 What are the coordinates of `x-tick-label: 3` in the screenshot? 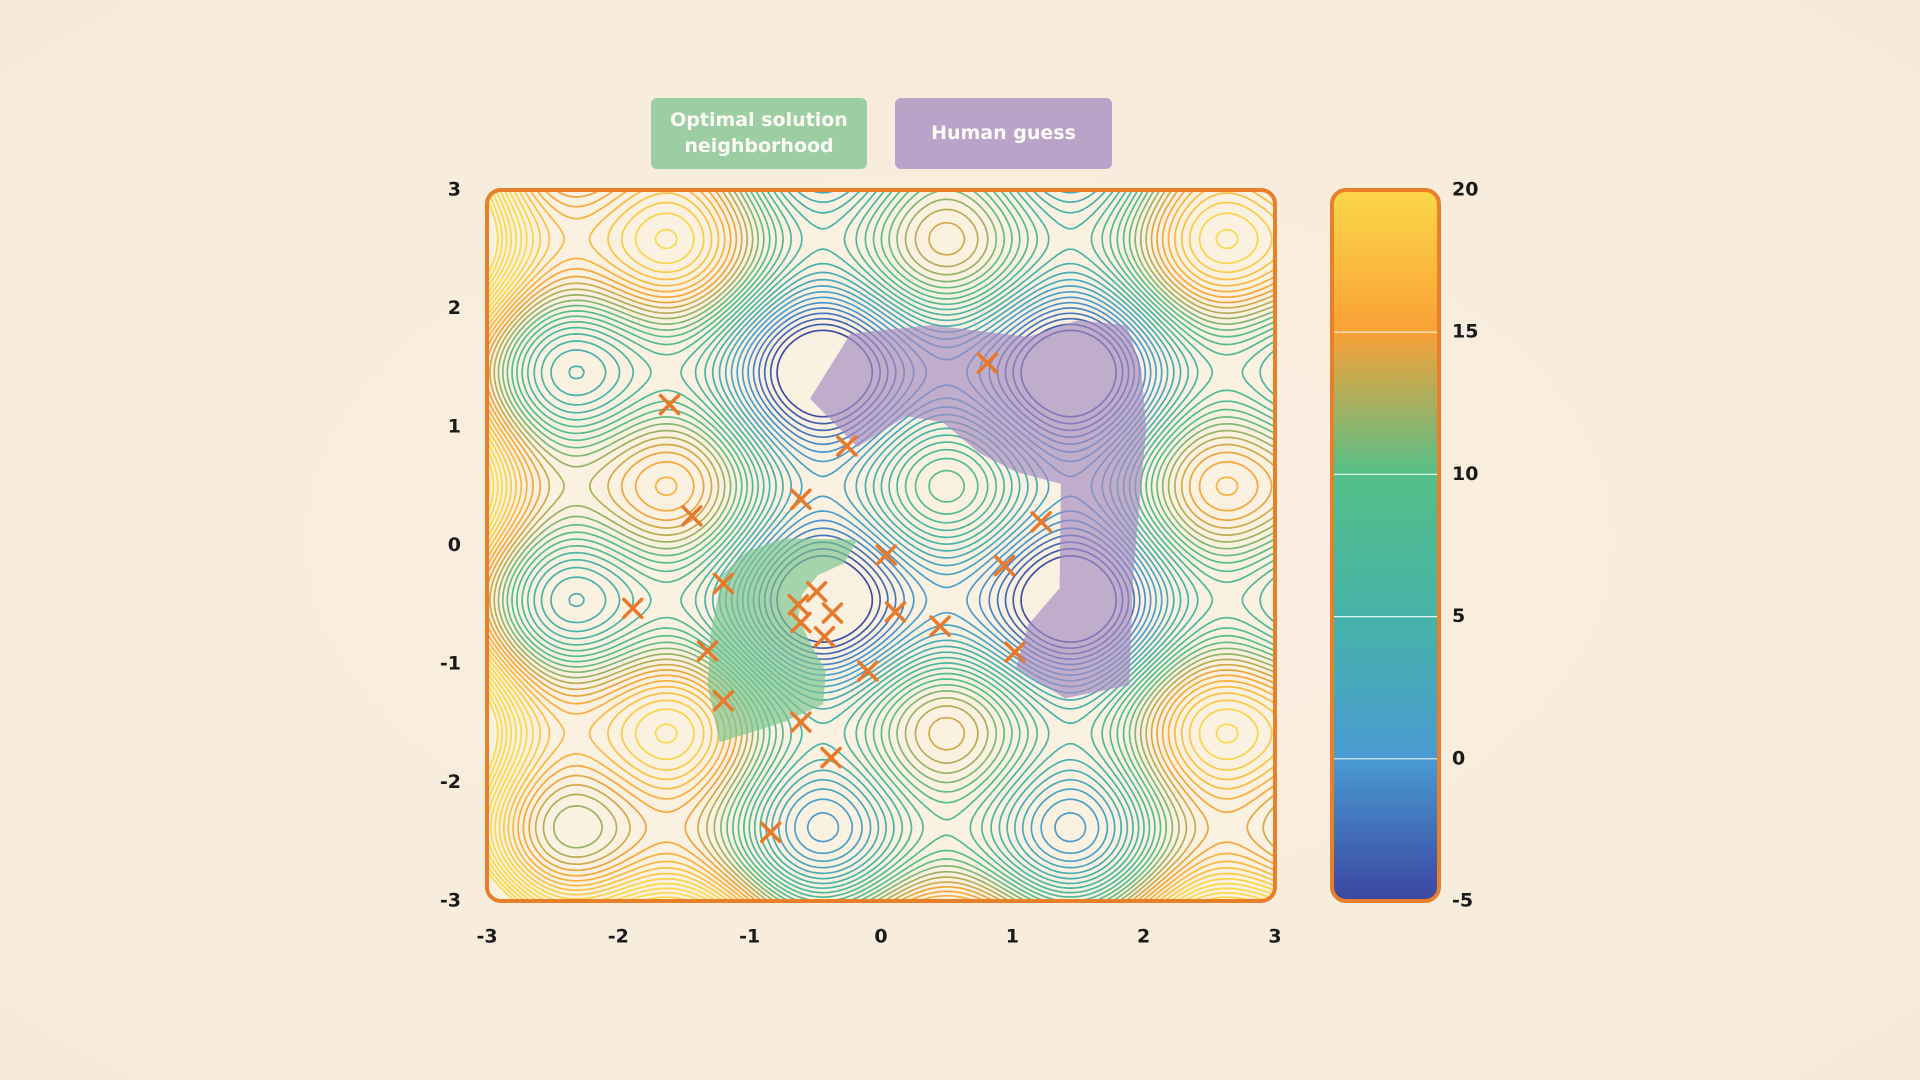 It's located at (1274, 937).